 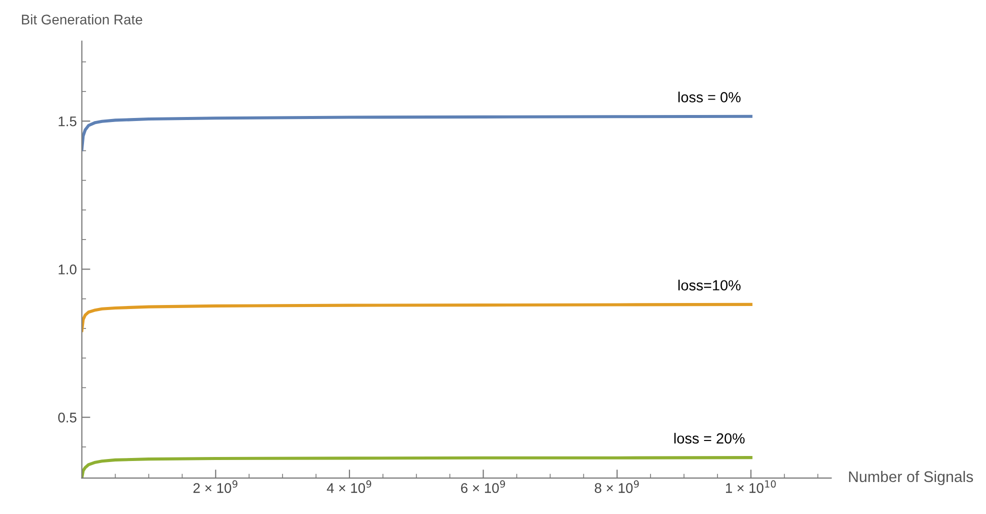 What do you see at coordinates (67, 269) in the screenshot?
I see `y-tick-label: 1.0` at bounding box center [67, 269].